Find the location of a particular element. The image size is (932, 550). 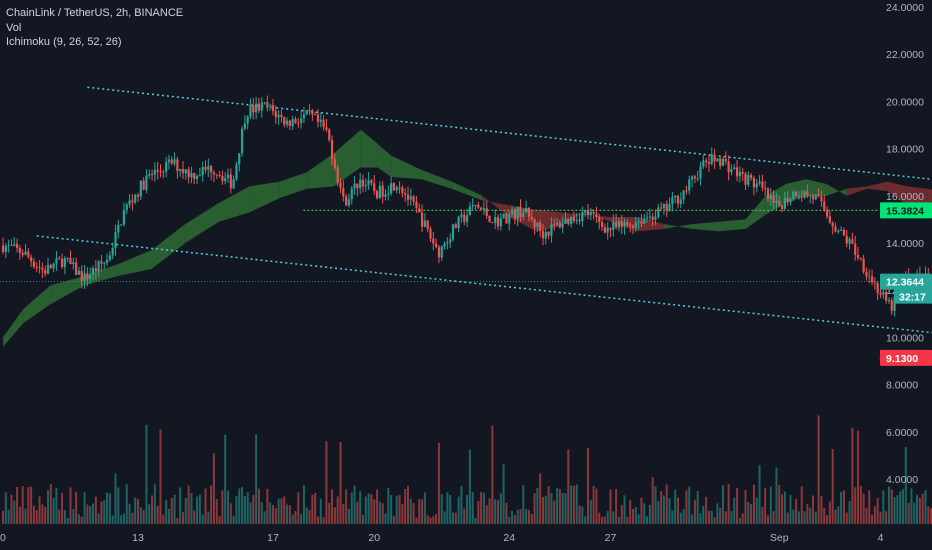

low-price-badge-bg is located at coordinates (906, 357).